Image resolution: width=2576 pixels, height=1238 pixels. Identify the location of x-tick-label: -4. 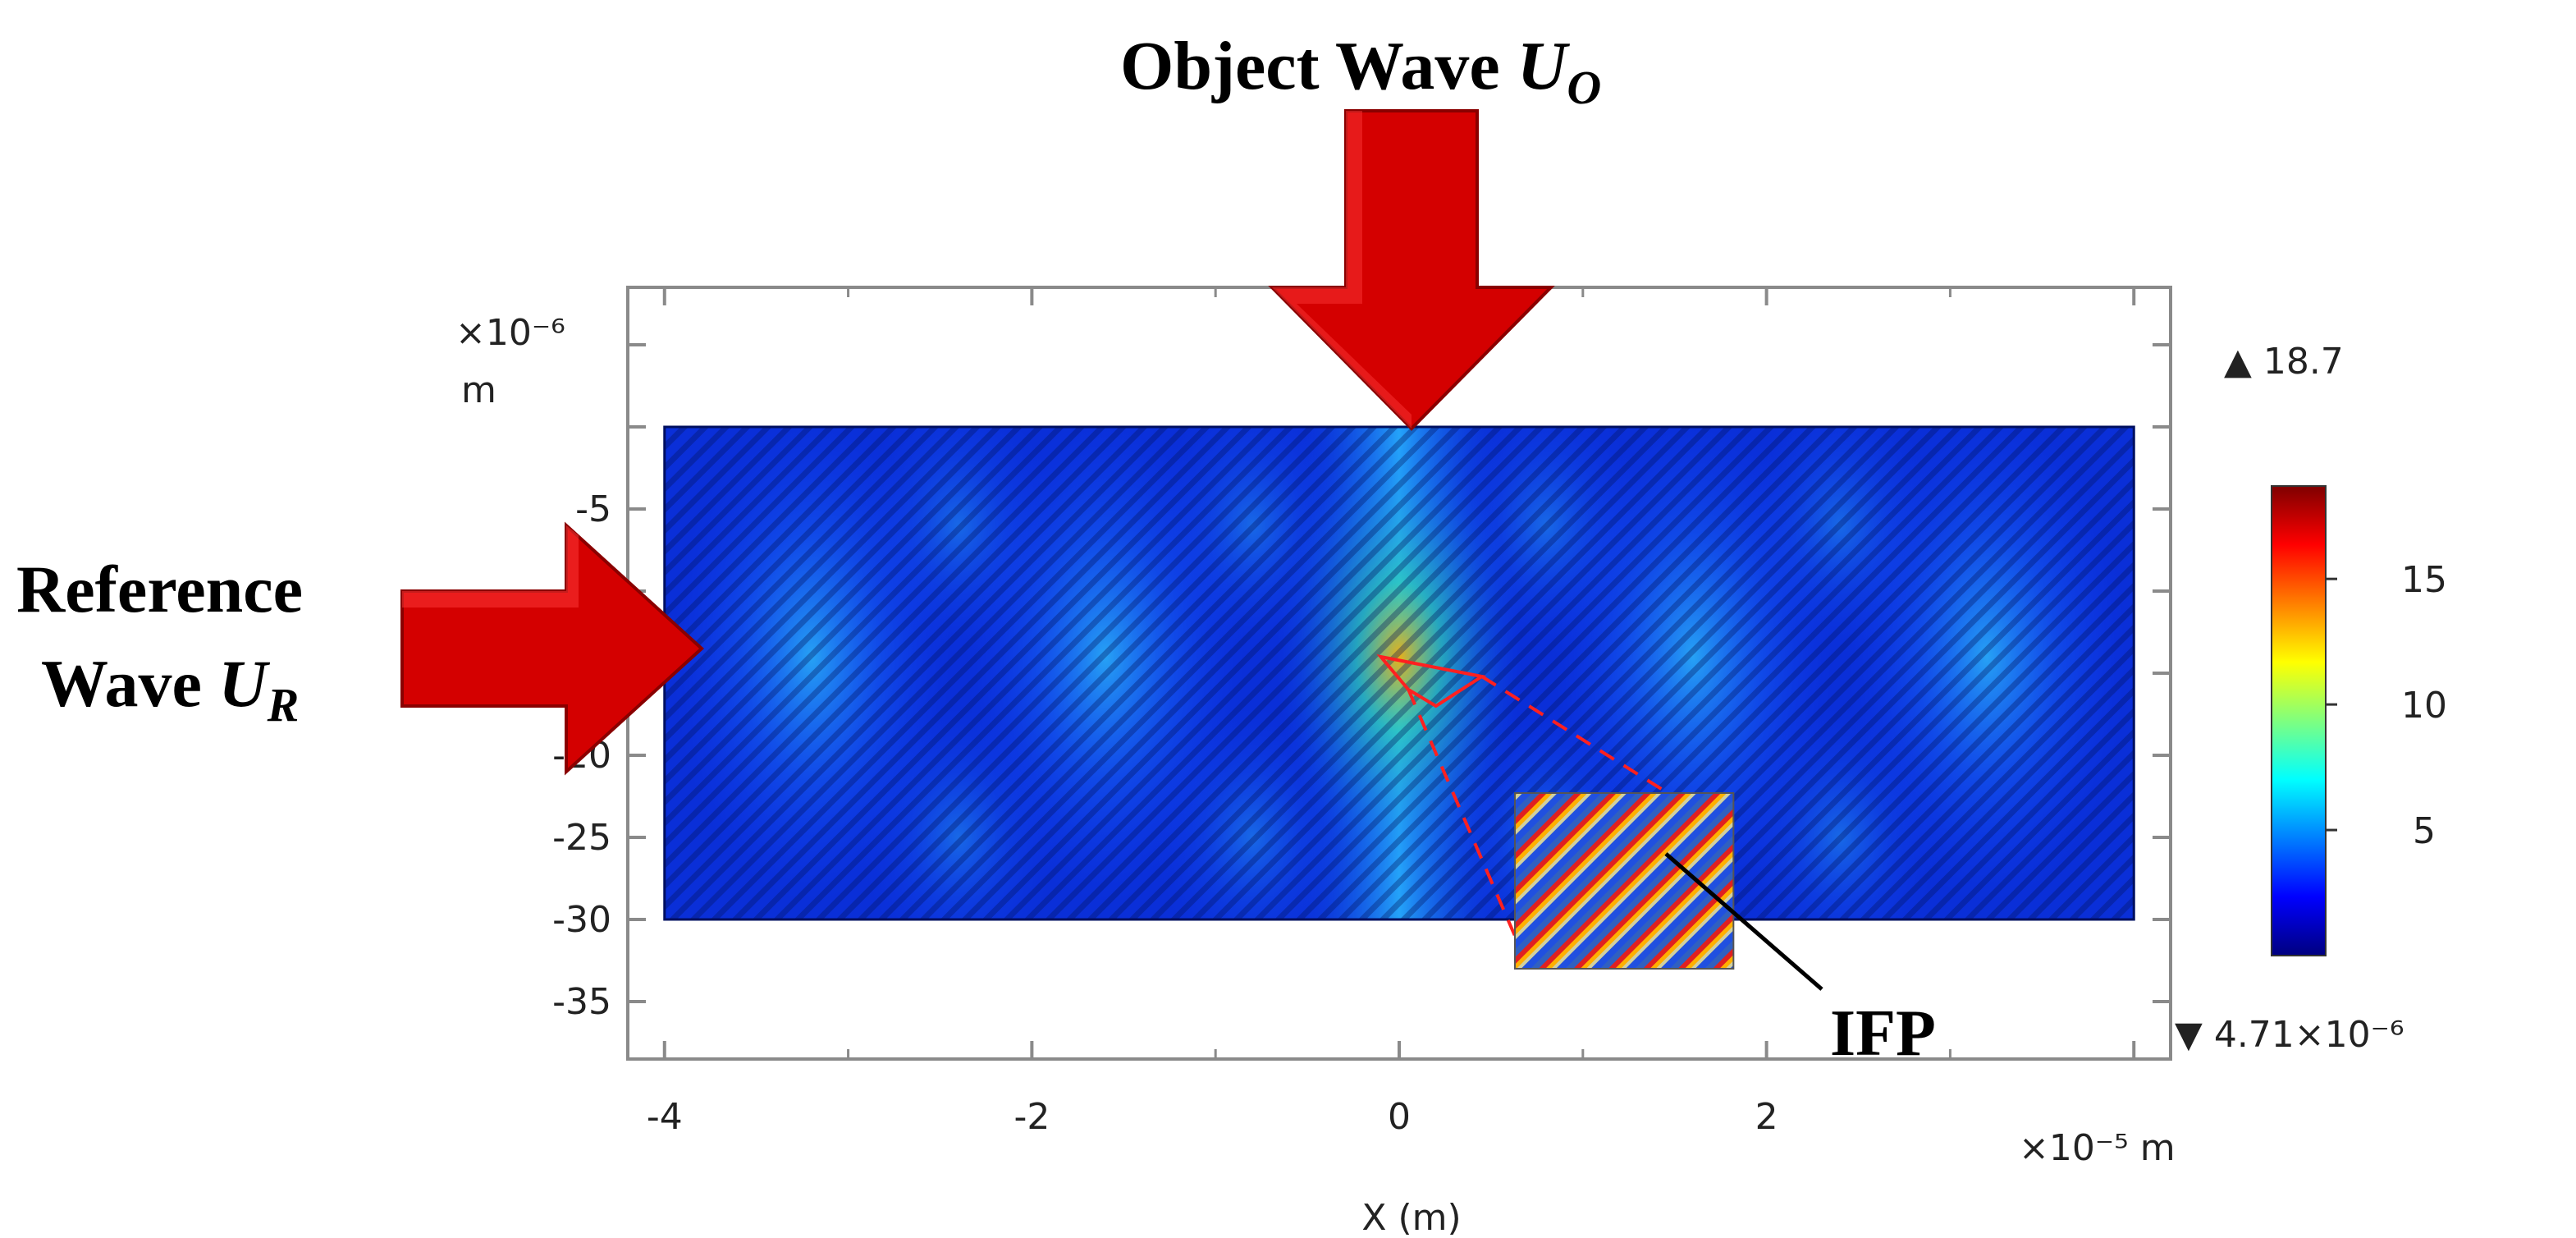
(665, 1117).